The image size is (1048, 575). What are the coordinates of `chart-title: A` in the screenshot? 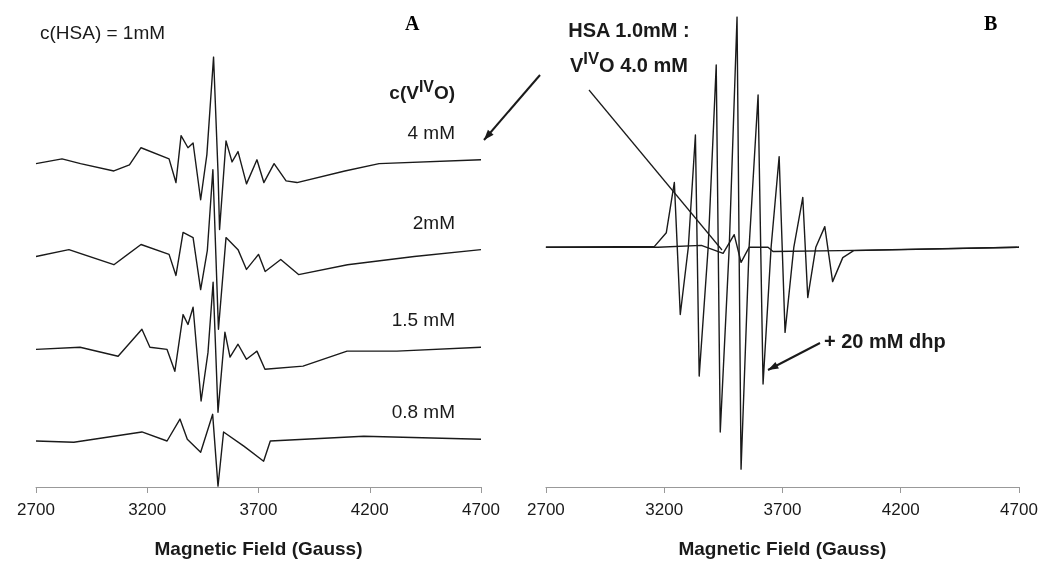 It's located at (412, 23).